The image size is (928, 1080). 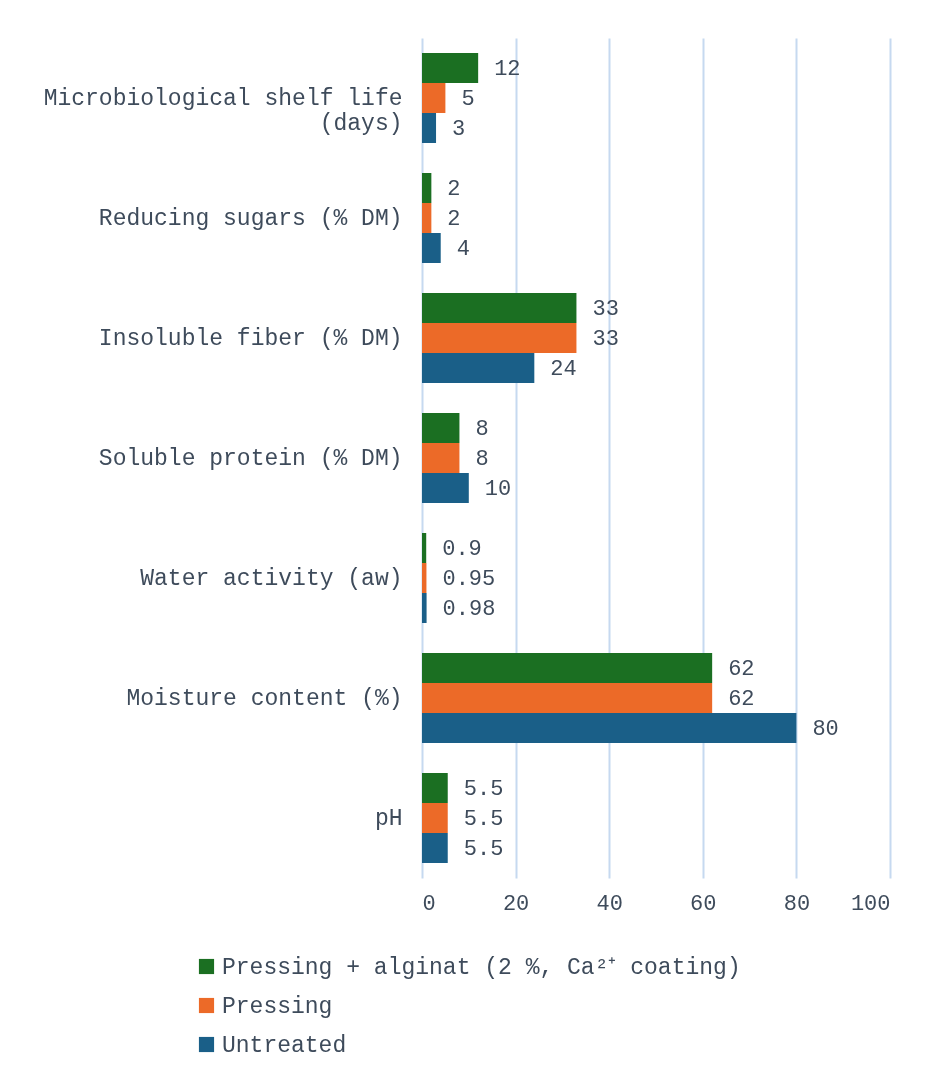 I want to click on y-tick-label: pH, so click(x=388, y=819).